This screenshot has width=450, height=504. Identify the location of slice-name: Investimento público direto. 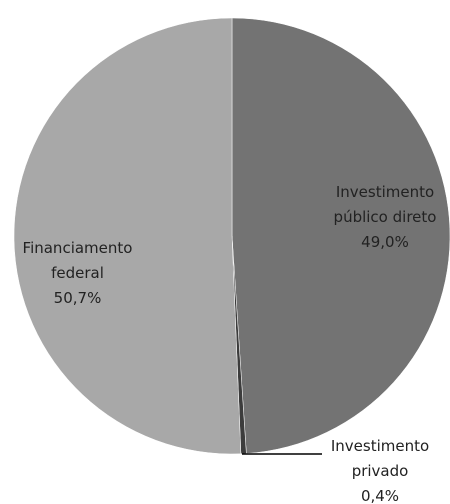
(385, 204).